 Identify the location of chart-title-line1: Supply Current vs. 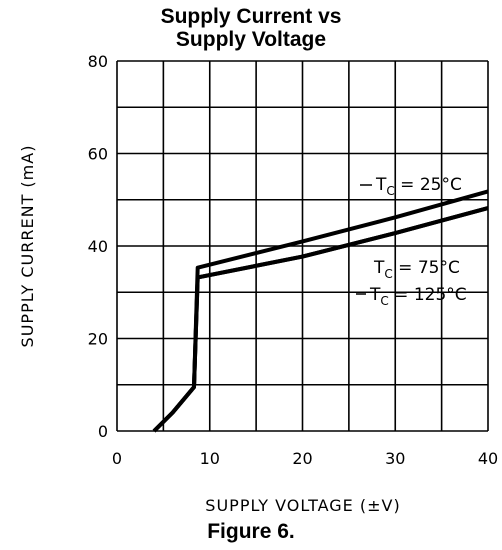
(251, 16).